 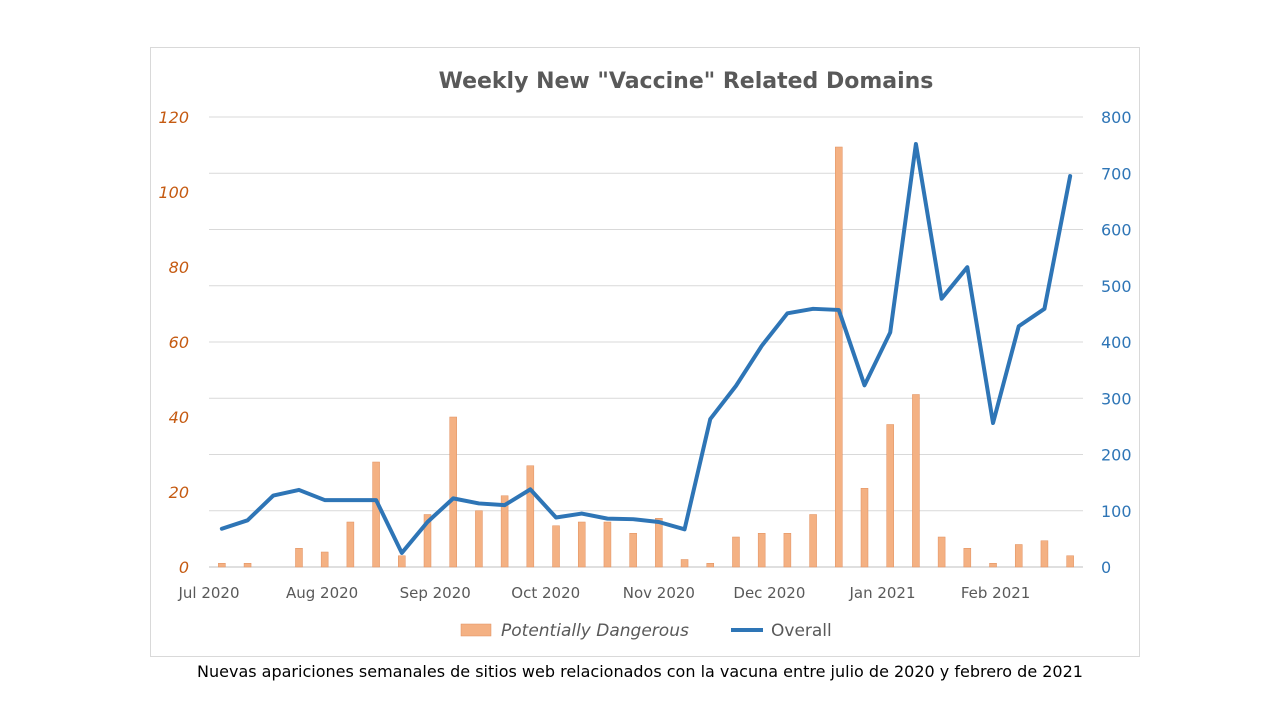 I want to click on x-tick-label: Oct 2020, so click(x=545, y=593).